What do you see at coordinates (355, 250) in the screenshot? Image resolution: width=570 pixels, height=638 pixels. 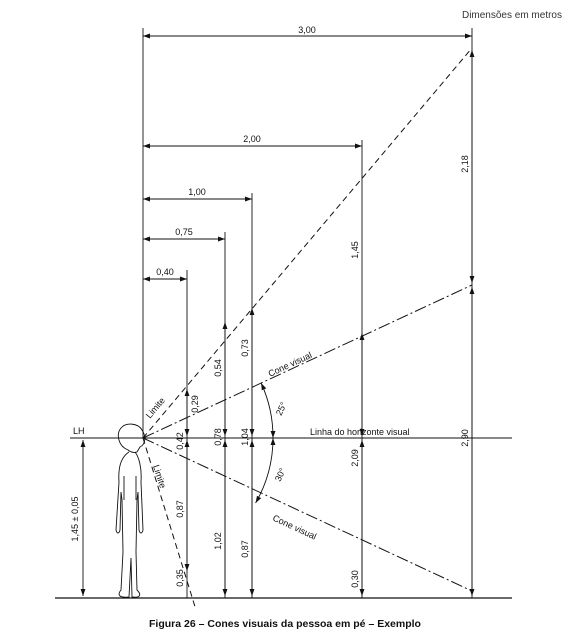 I see `vlabel-200-145: 1,45` at bounding box center [355, 250].